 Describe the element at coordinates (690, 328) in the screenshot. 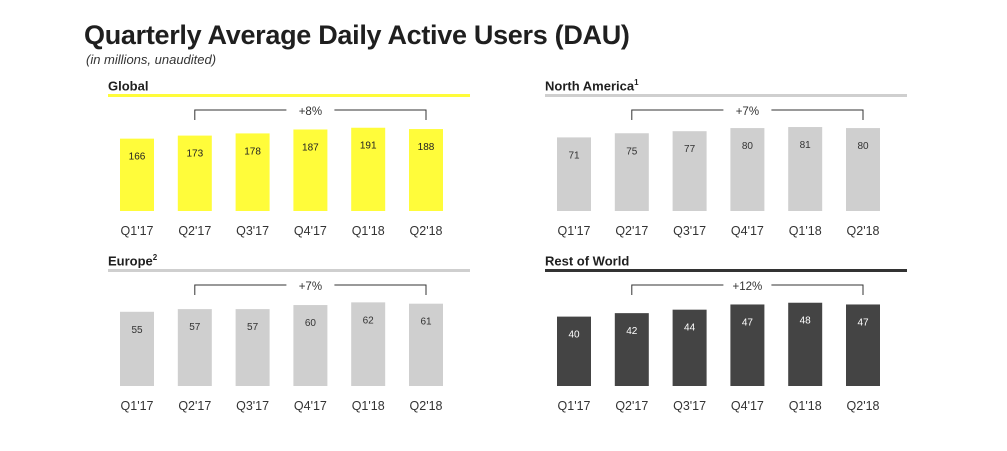

I see `bar-value-label: 44` at that location.